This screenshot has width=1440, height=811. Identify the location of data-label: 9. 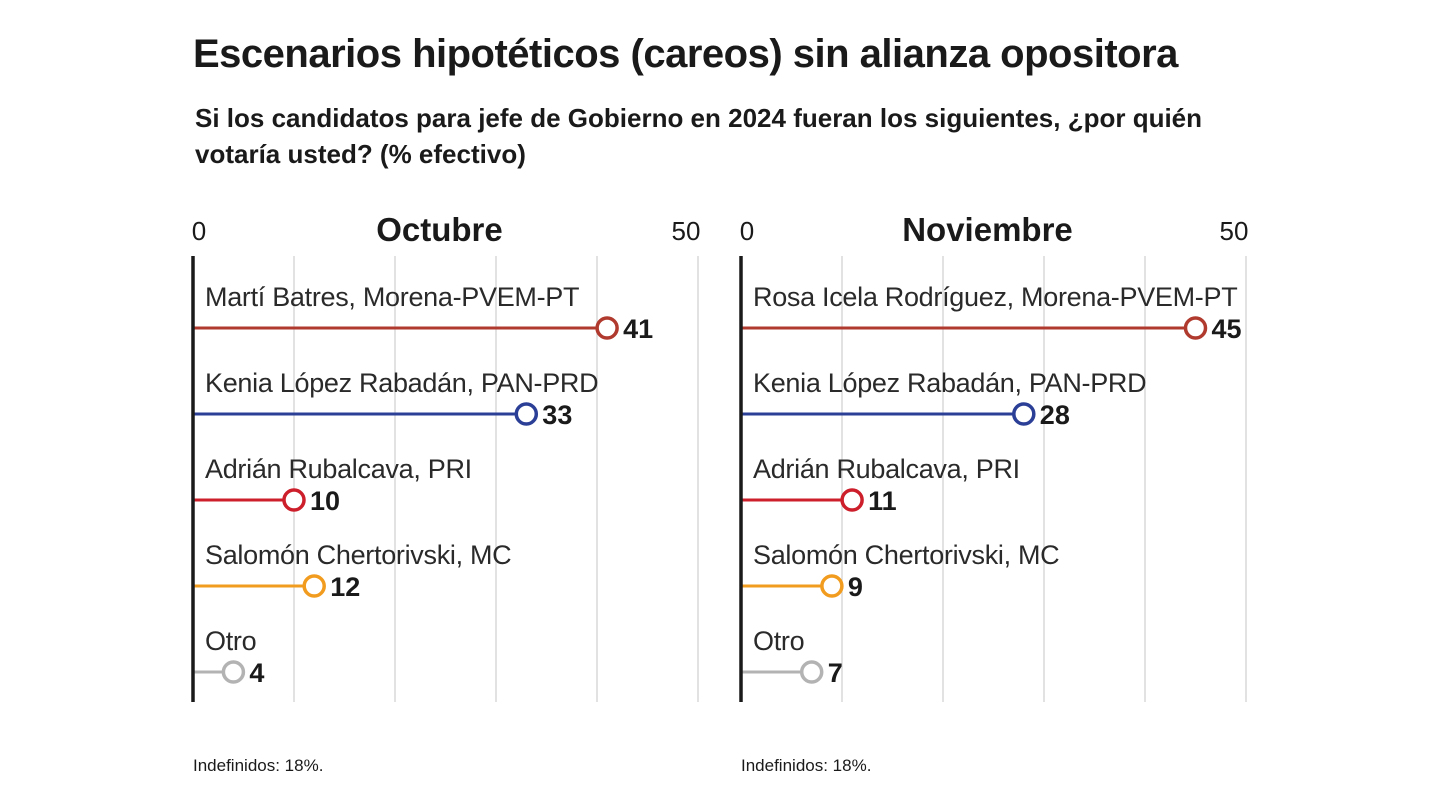
(855, 587).